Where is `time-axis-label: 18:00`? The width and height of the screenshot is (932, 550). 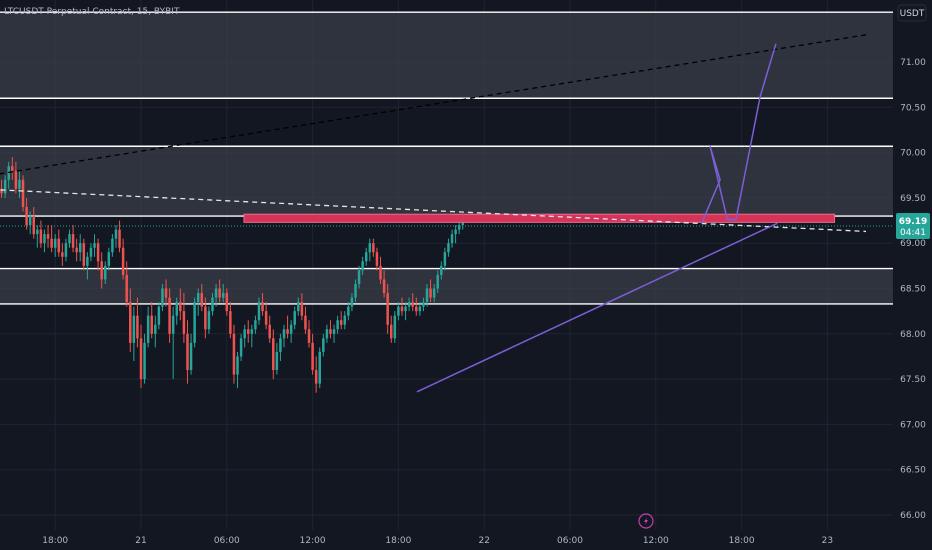 time-axis-label: 18:00 is located at coordinates (55, 541).